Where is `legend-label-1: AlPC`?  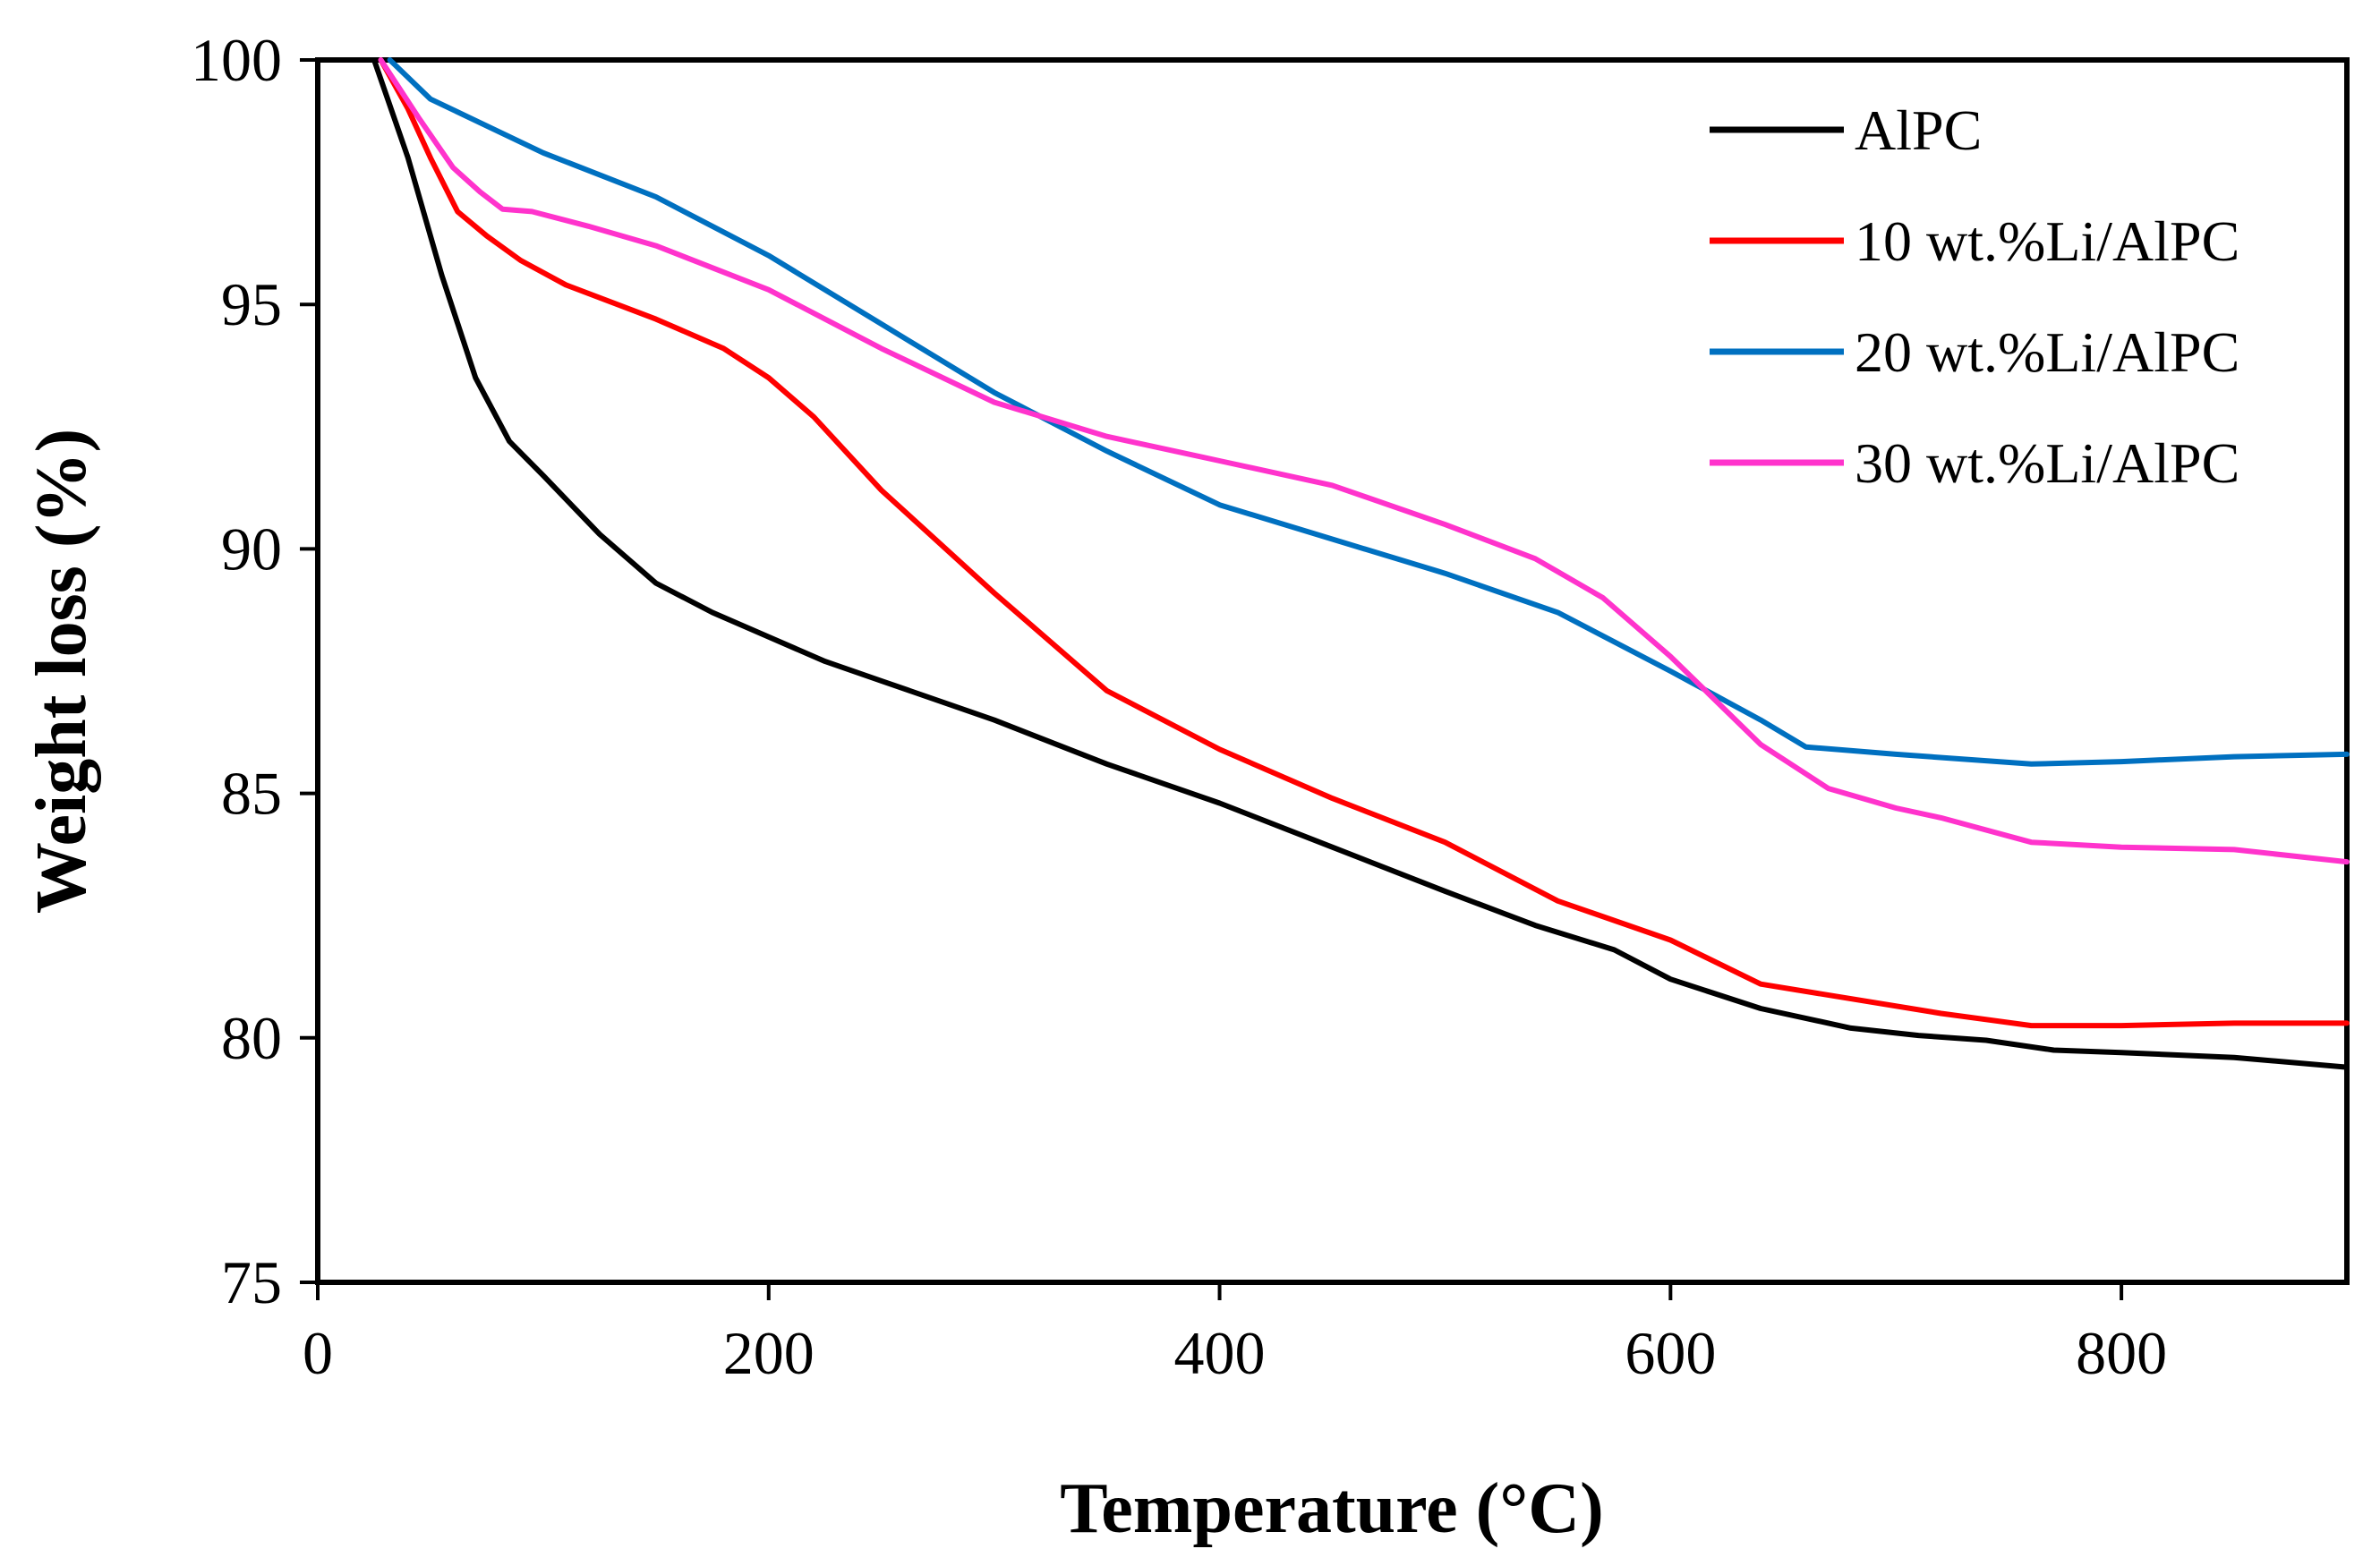
legend-label-1: AlPC is located at coordinates (1918, 130).